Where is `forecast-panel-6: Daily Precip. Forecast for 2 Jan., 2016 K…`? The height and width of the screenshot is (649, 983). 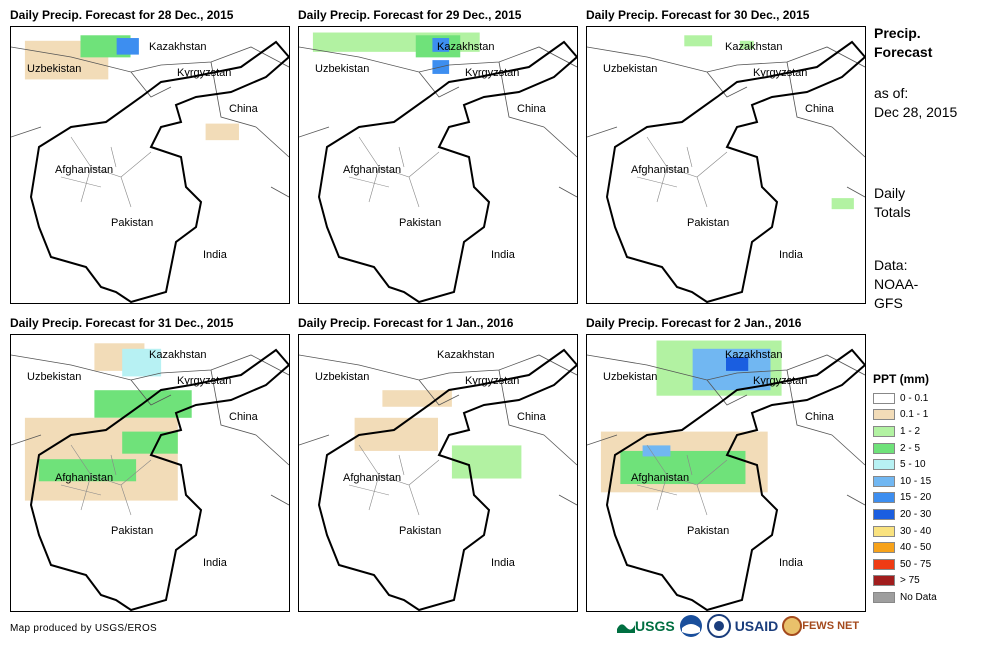 forecast-panel-6: Daily Precip. Forecast for 2 Jan., 2016 K… is located at coordinates (726, 466).